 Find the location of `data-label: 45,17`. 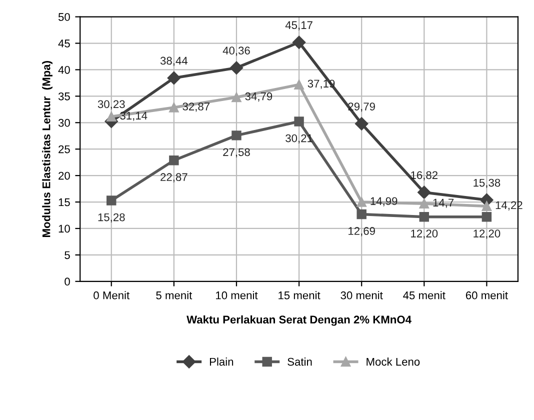

data-label: 45,17 is located at coordinates (298, 25).